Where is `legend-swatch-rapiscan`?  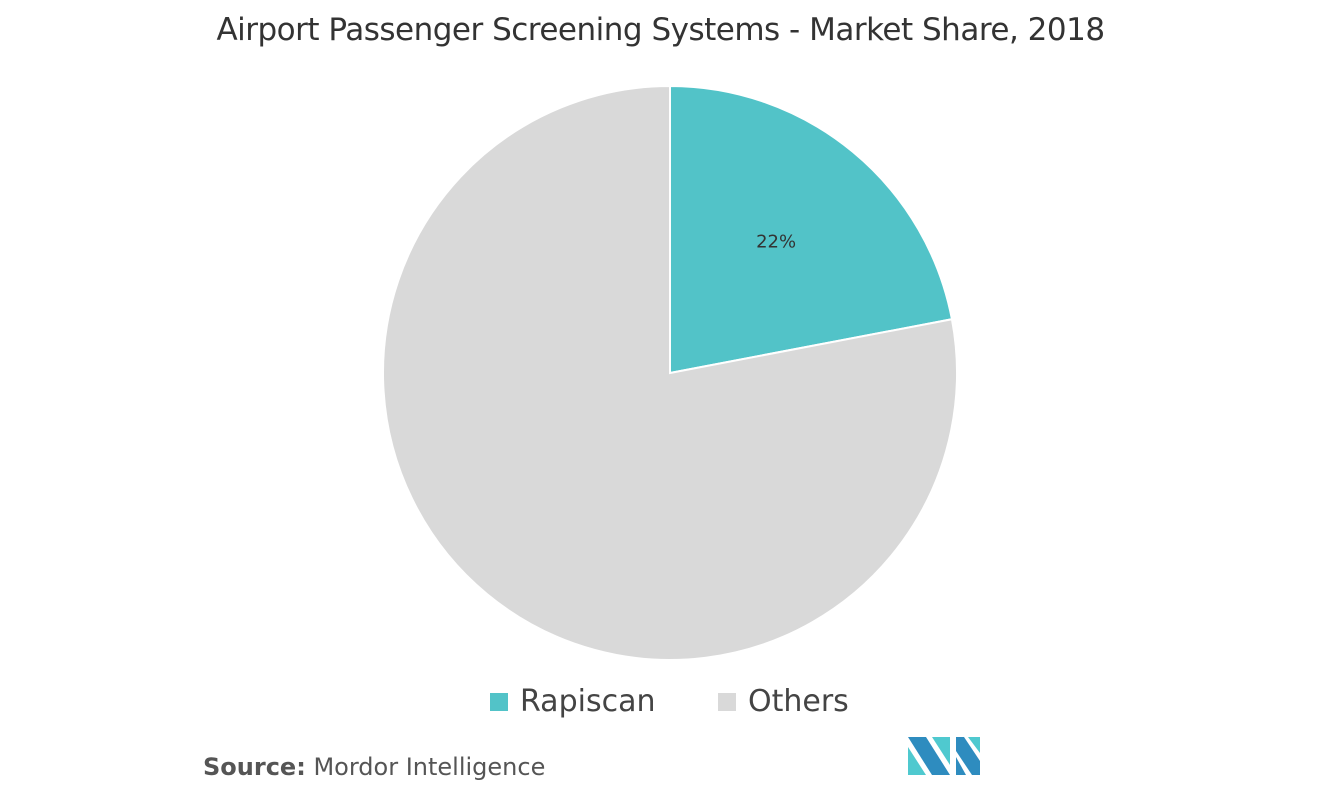
legend-swatch-rapiscan is located at coordinates (499, 701).